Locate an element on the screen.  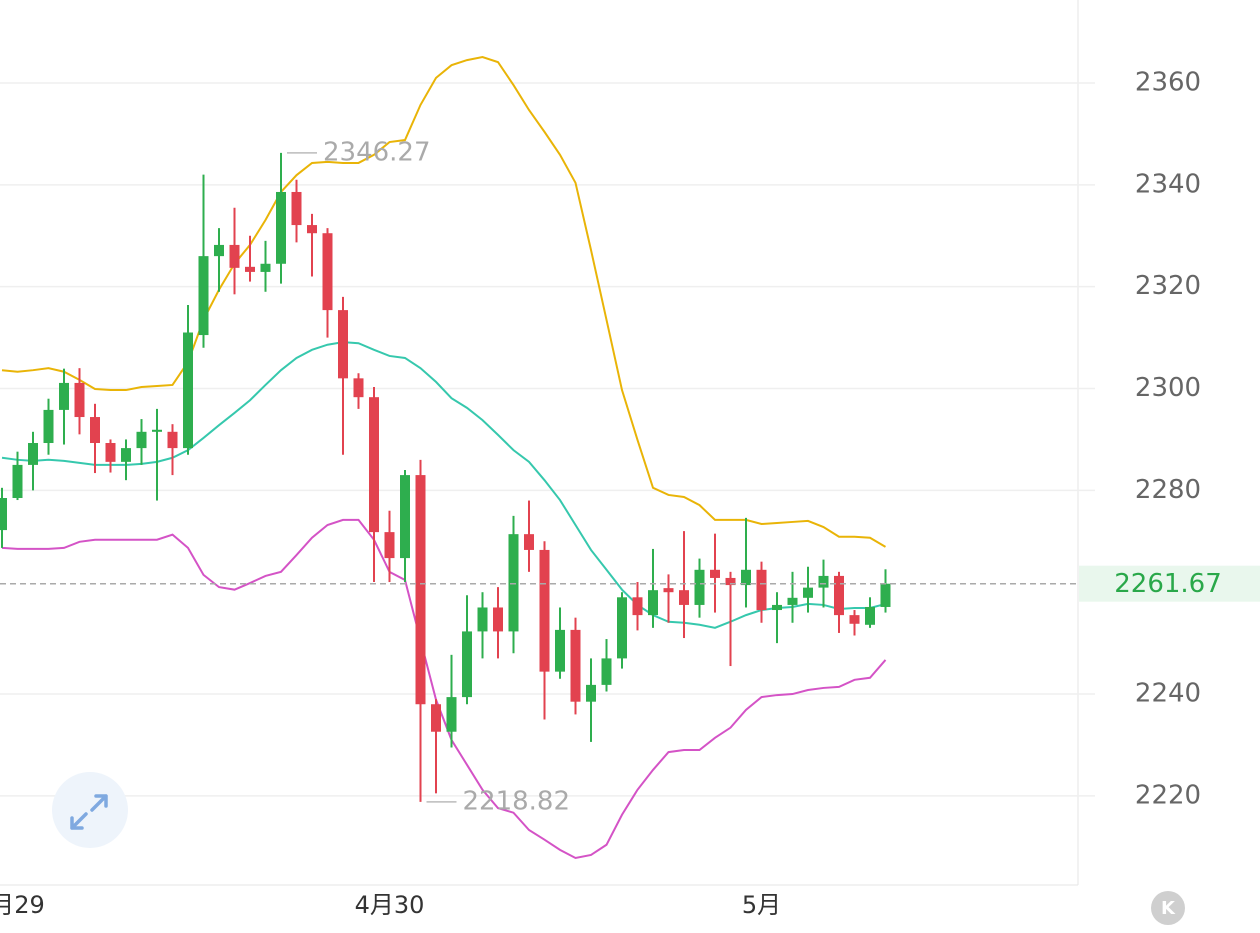
y-tick-label: 2320 is located at coordinates (1168, 286).